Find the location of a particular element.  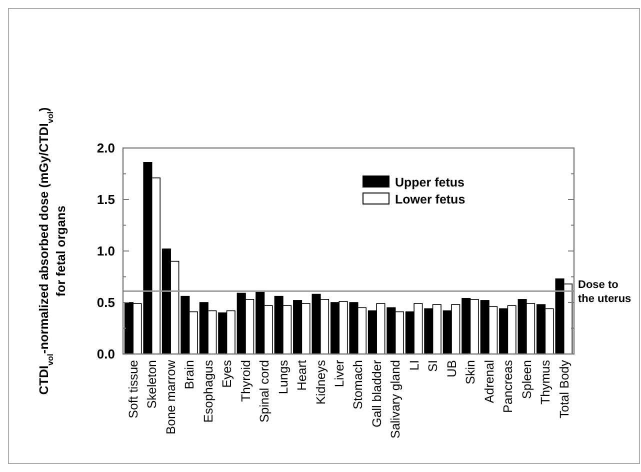

x-tick-label: UB is located at coordinates (451, 369).